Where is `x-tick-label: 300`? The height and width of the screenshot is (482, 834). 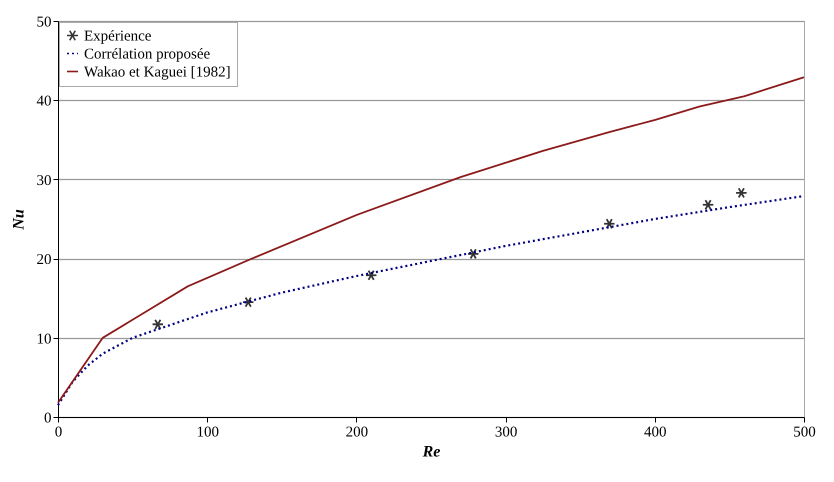 x-tick-label: 300 is located at coordinates (506, 432).